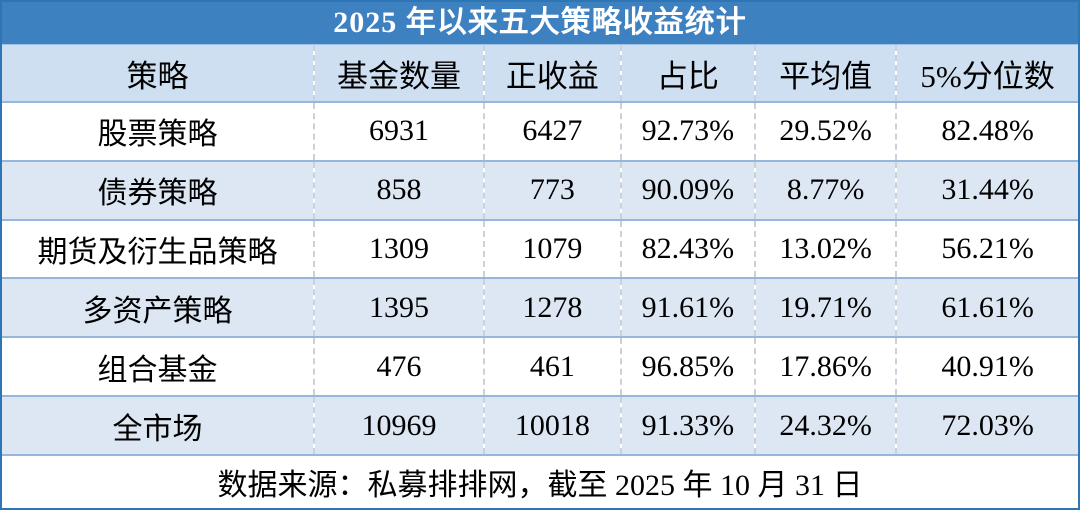 The image size is (1080, 510). What do you see at coordinates (825, 367) in the screenshot?
I see `cell-average: 17.86%` at bounding box center [825, 367].